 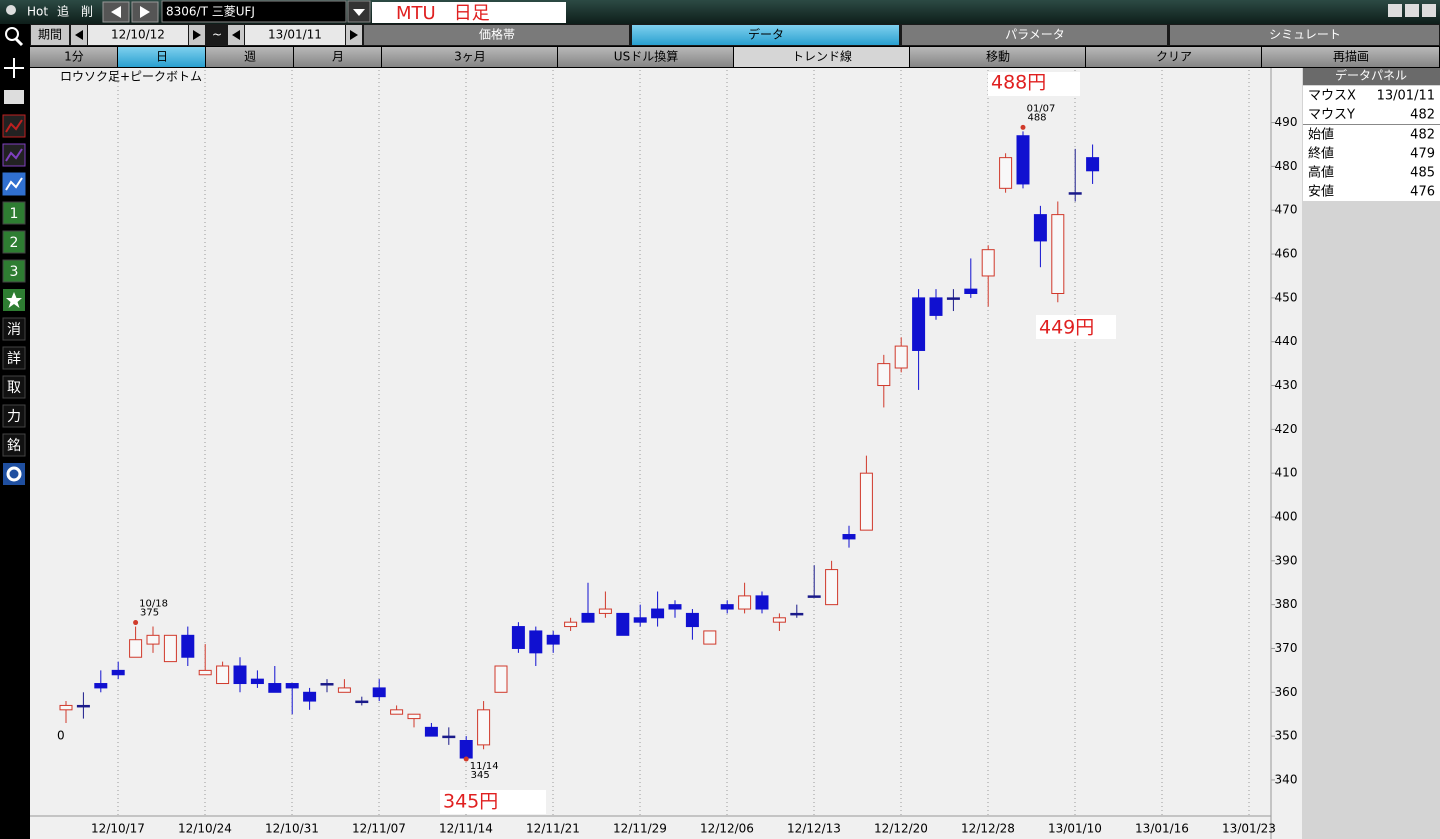 I want to click on tab-label: パラメータ, so click(x=1035, y=35).